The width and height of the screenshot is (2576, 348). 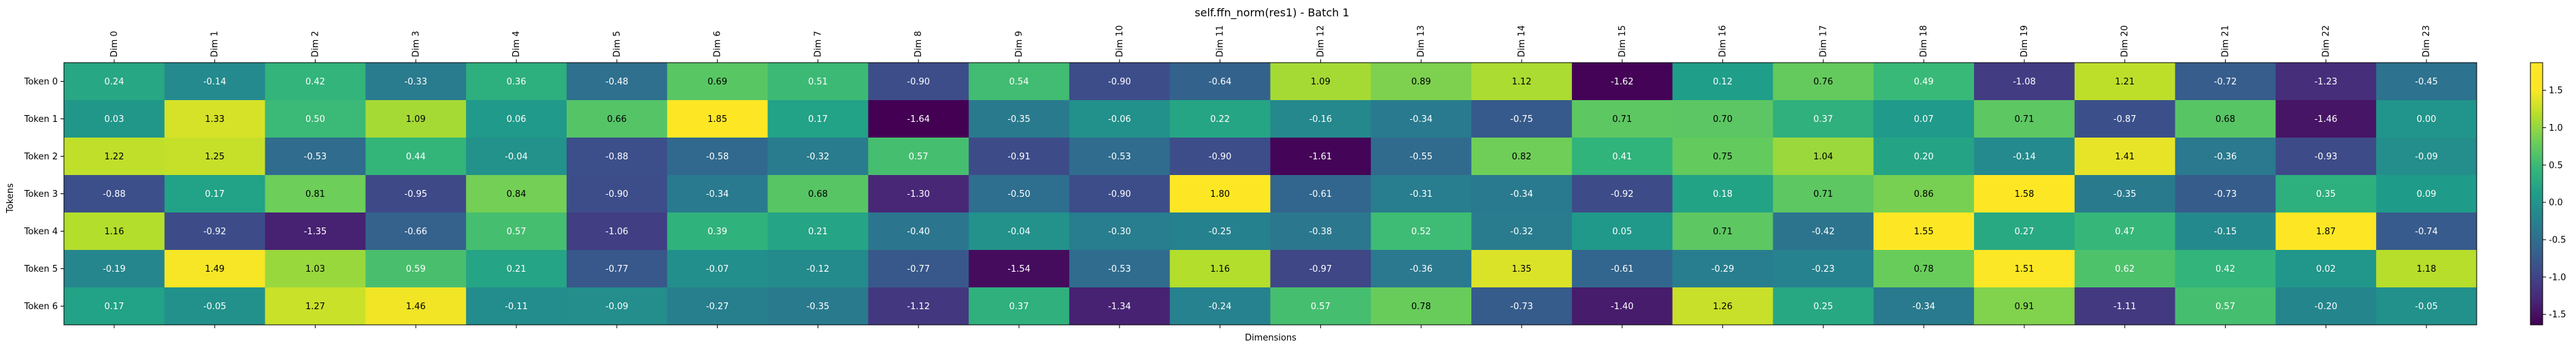 I want to click on cell-value-label: 0.35, so click(x=2326, y=194).